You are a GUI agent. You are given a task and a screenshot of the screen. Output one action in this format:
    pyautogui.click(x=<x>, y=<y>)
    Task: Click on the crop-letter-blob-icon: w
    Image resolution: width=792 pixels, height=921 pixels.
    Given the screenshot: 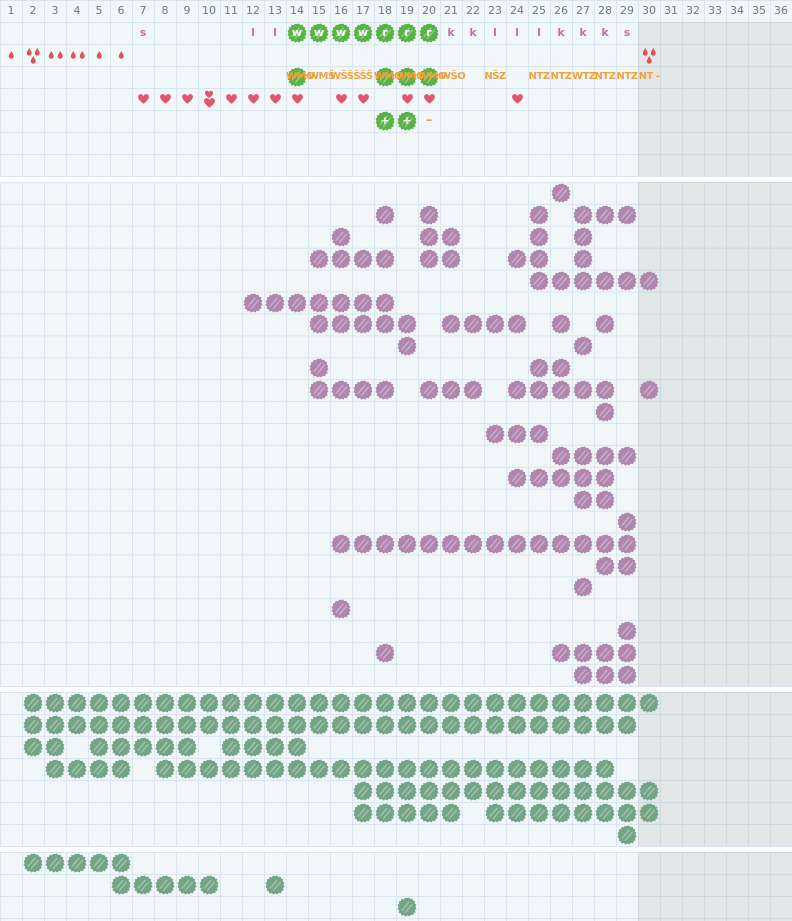 What is the action you would take?
    pyautogui.click(x=297, y=33)
    